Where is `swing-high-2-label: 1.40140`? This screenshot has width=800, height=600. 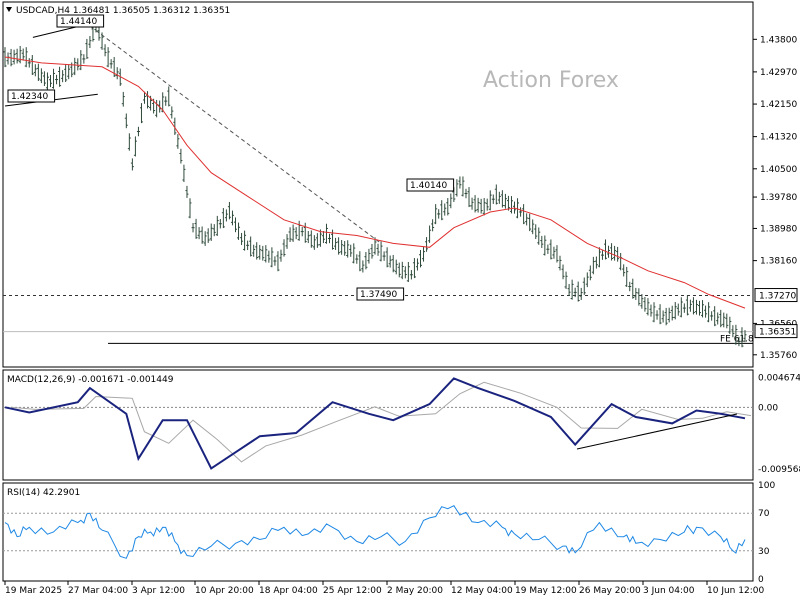 swing-high-2-label: 1.40140 is located at coordinates (428, 186).